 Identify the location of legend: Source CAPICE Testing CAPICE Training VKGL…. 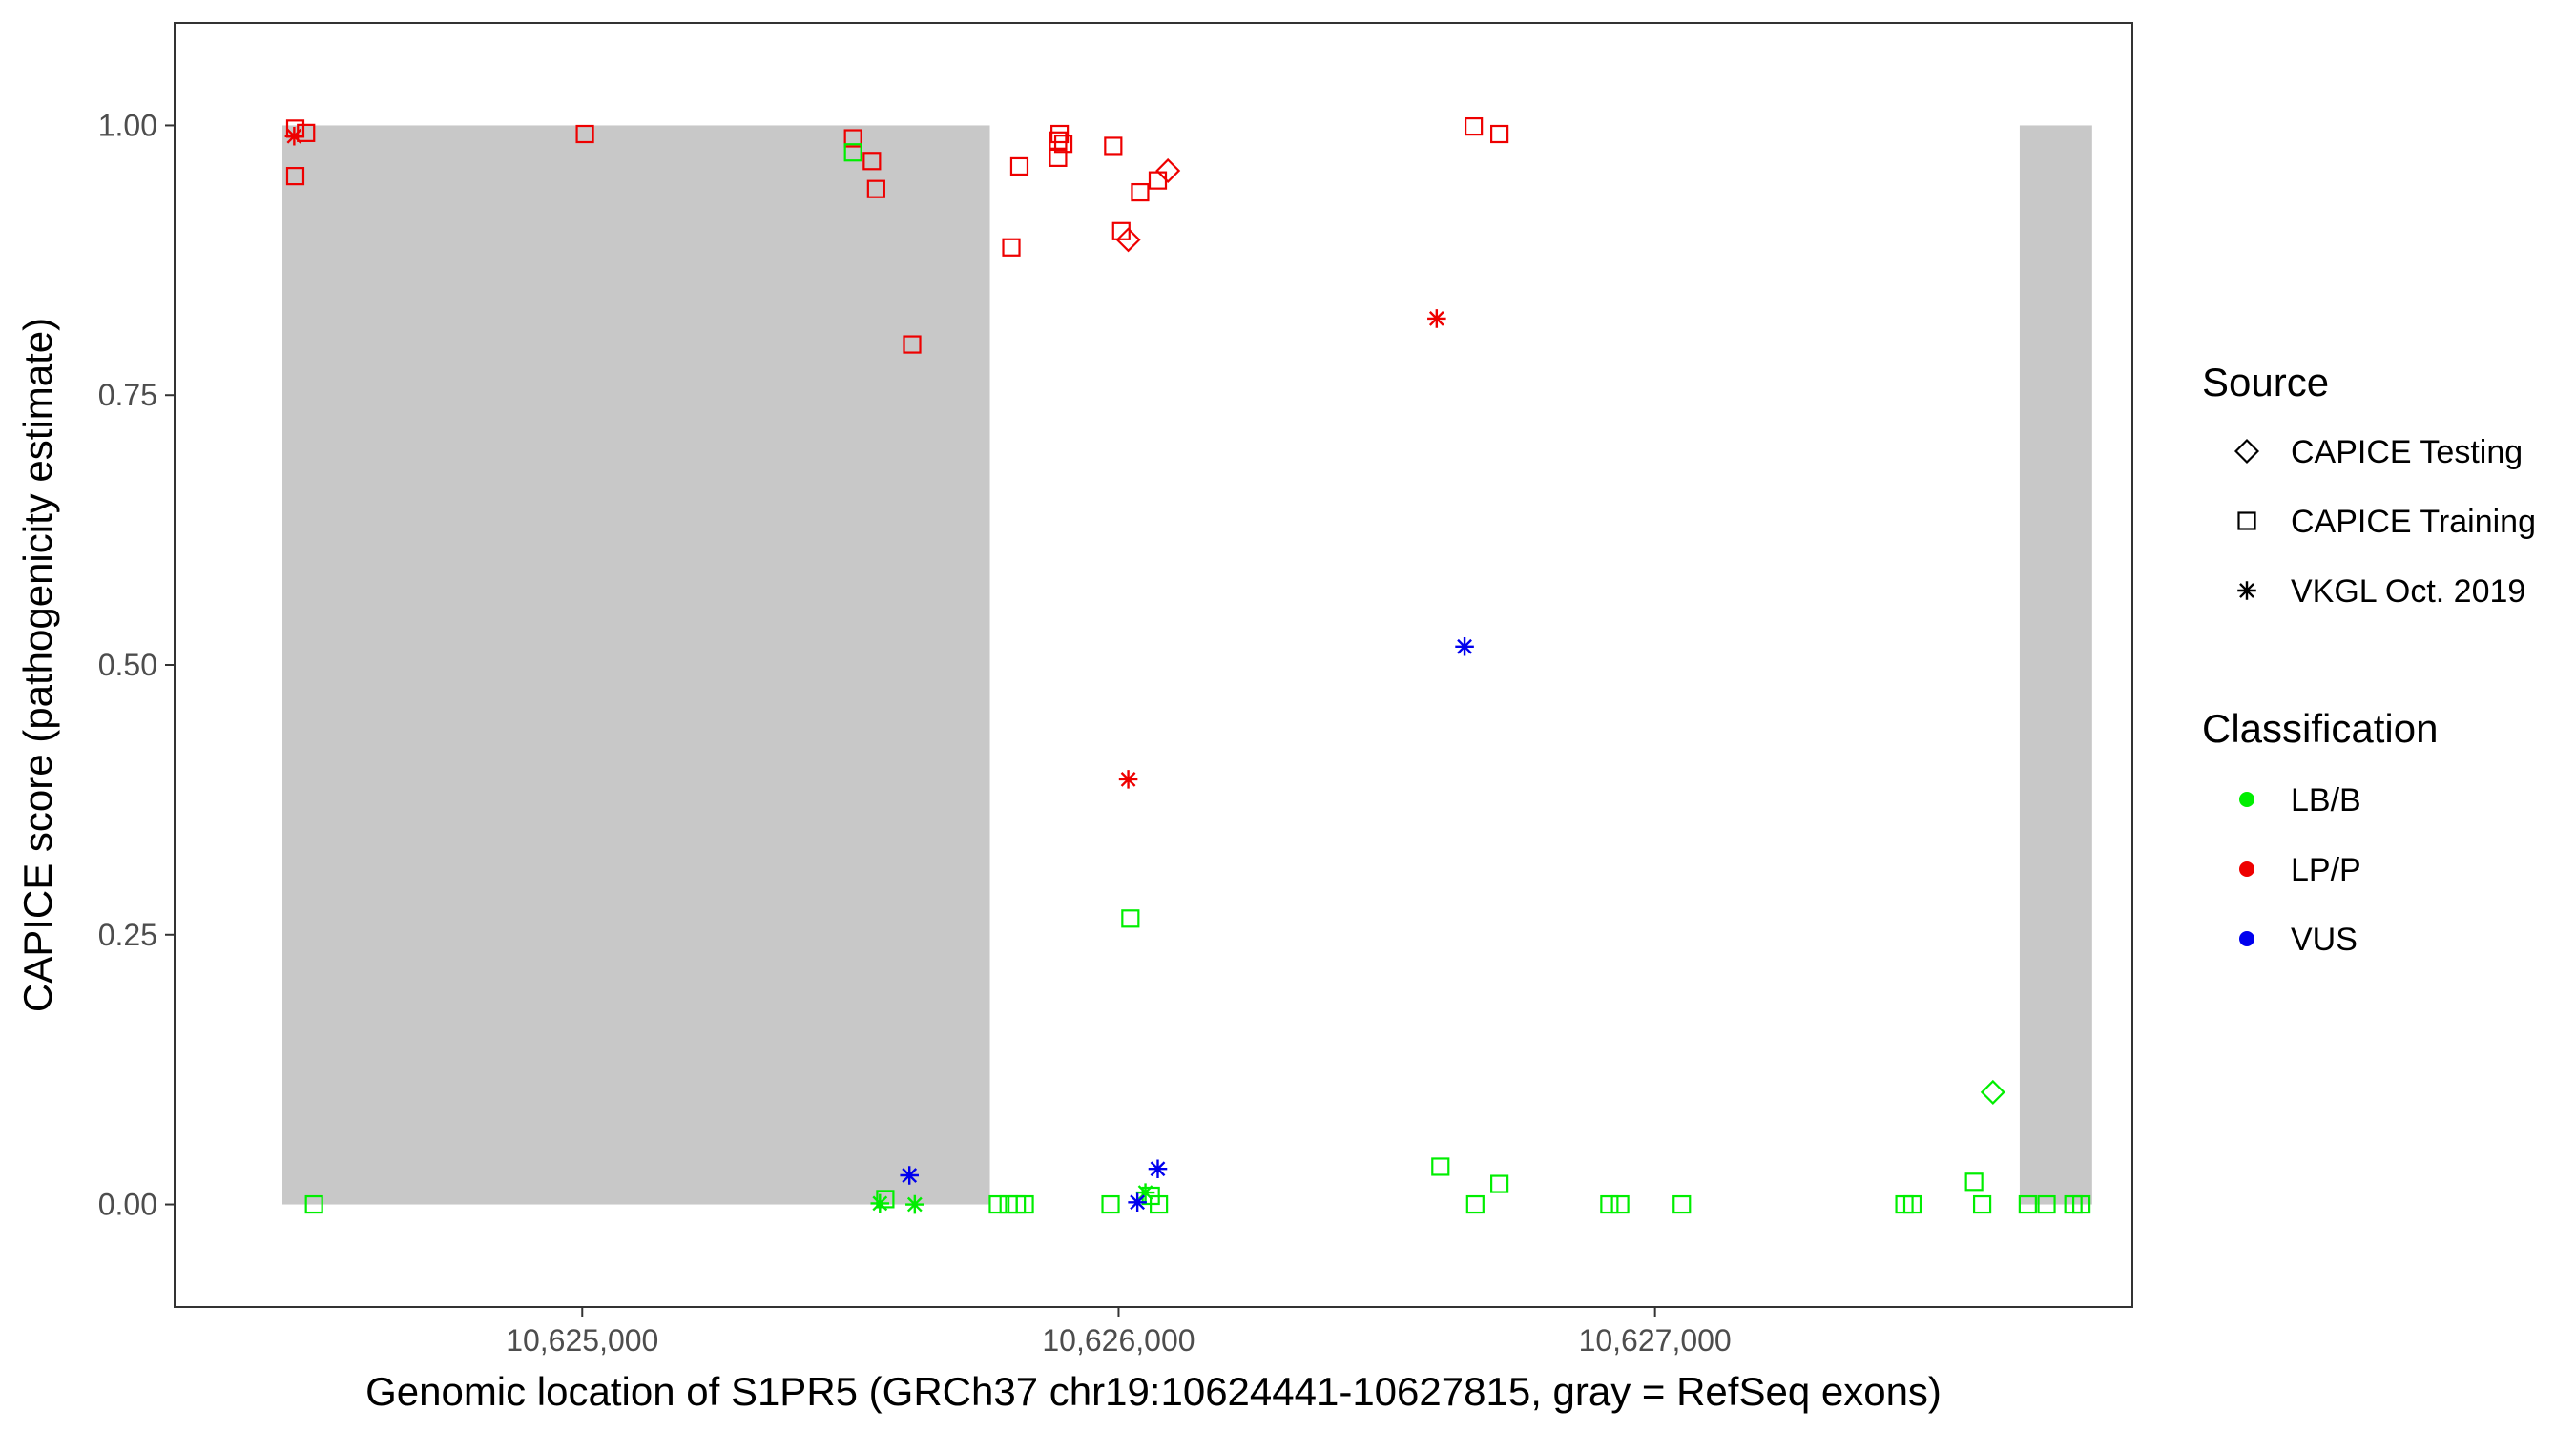
(2369, 659).